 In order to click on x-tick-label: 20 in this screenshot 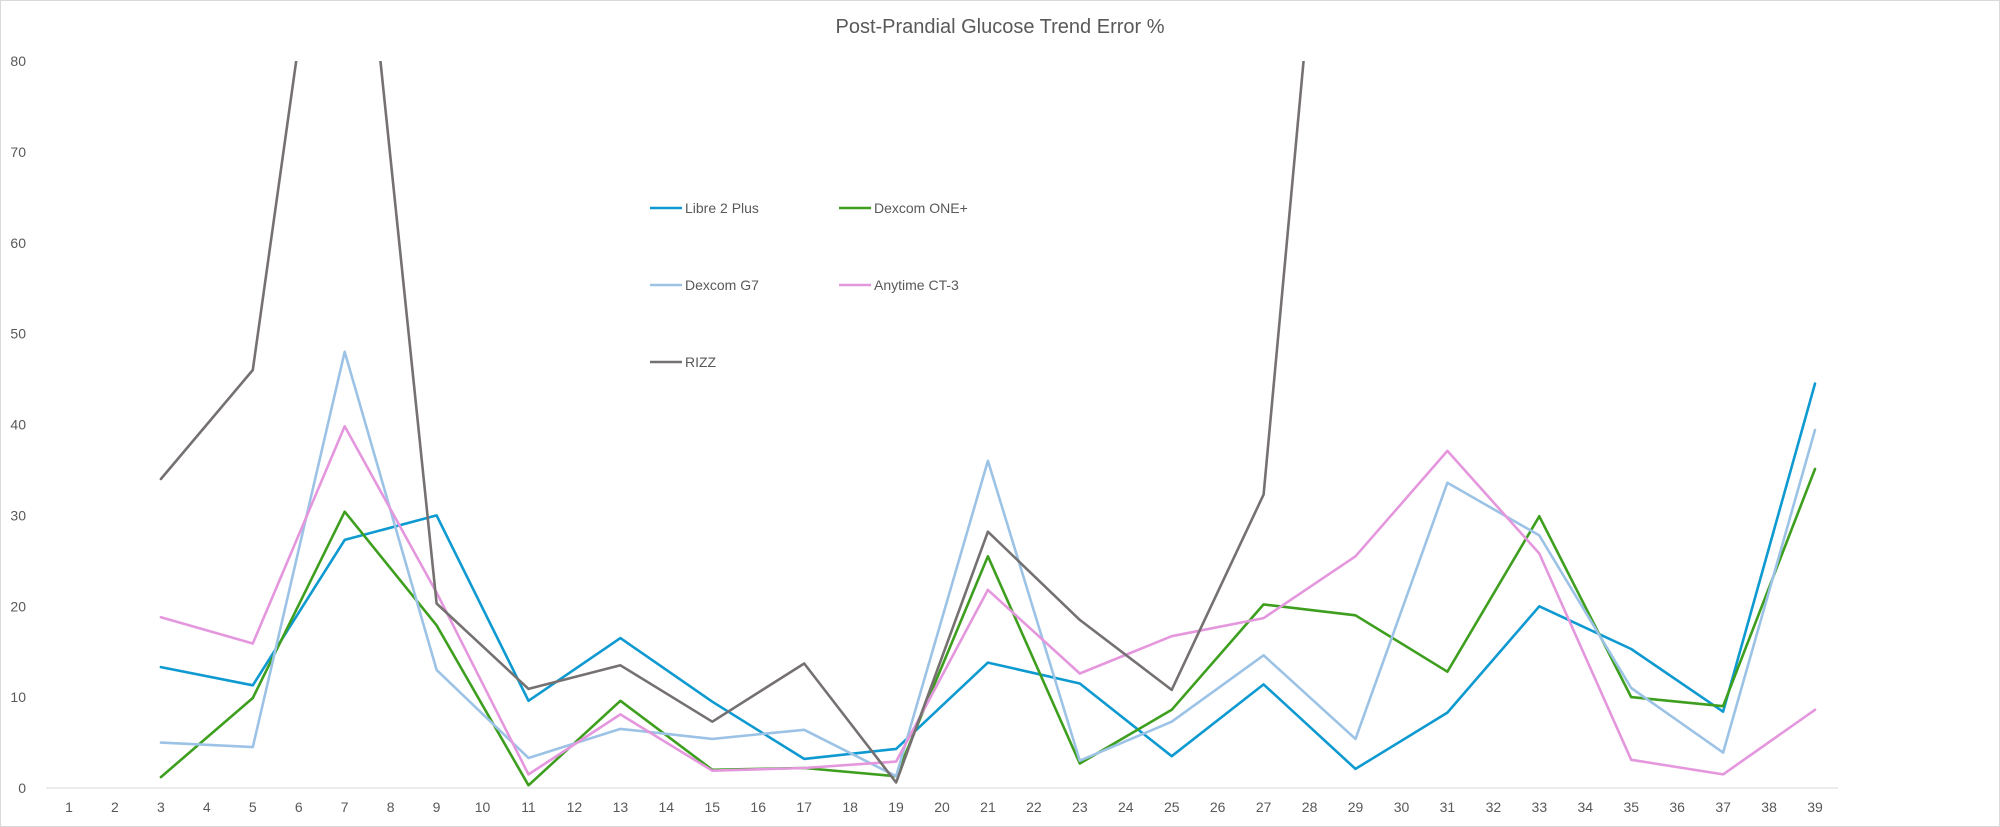, I will do `click(942, 807)`.